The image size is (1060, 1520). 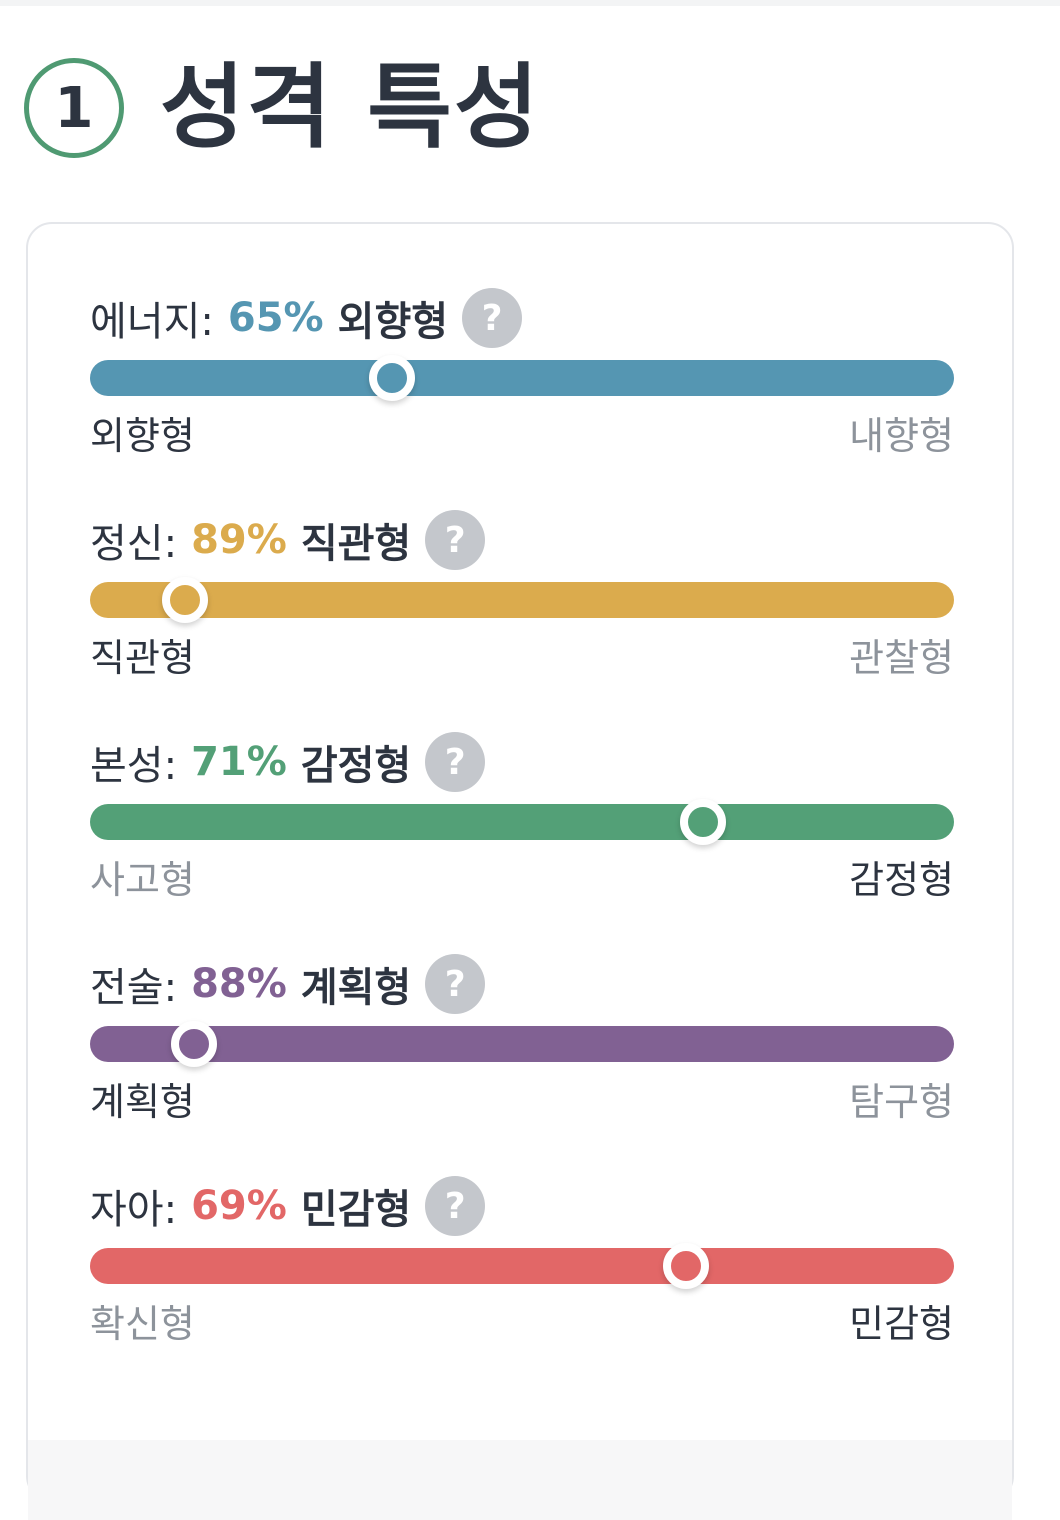 I want to click on trait-percent: 88%, so click(x=239, y=984).